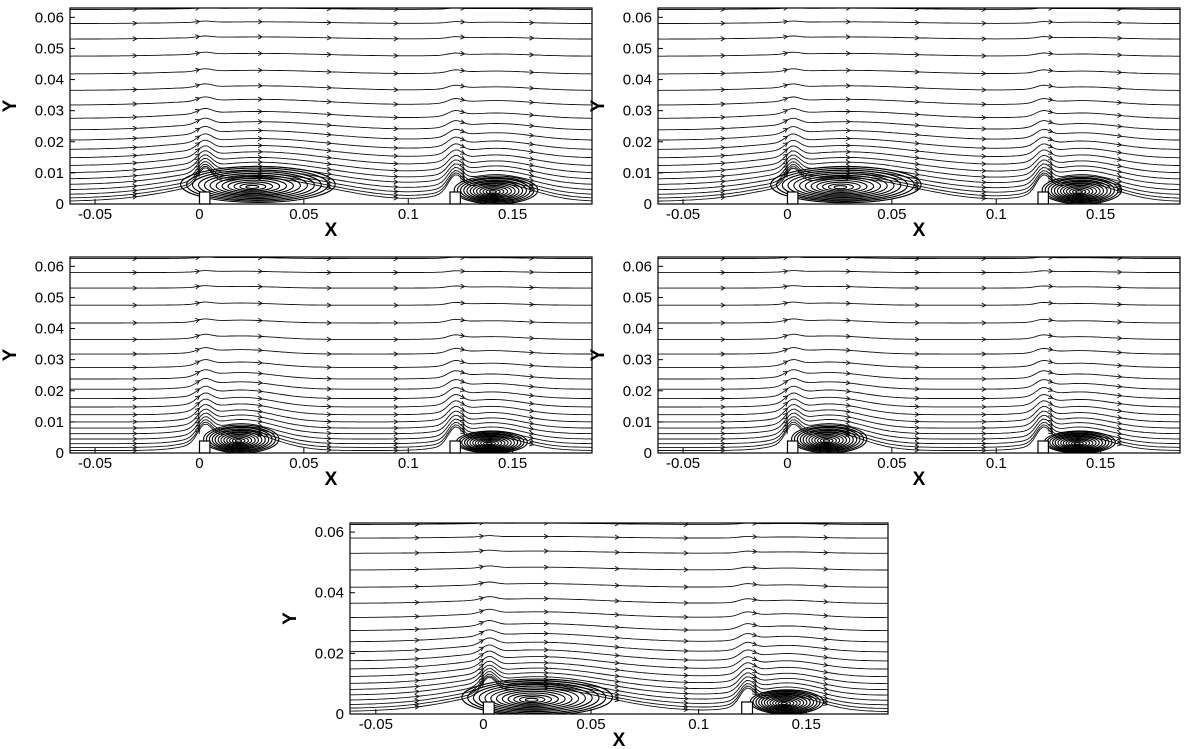 The width and height of the screenshot is (1186, 749). What do you see at coordinates (996, 463) in the screenshot?
I see `x-tick-label: 0.1` at bounding box center [996, 463].